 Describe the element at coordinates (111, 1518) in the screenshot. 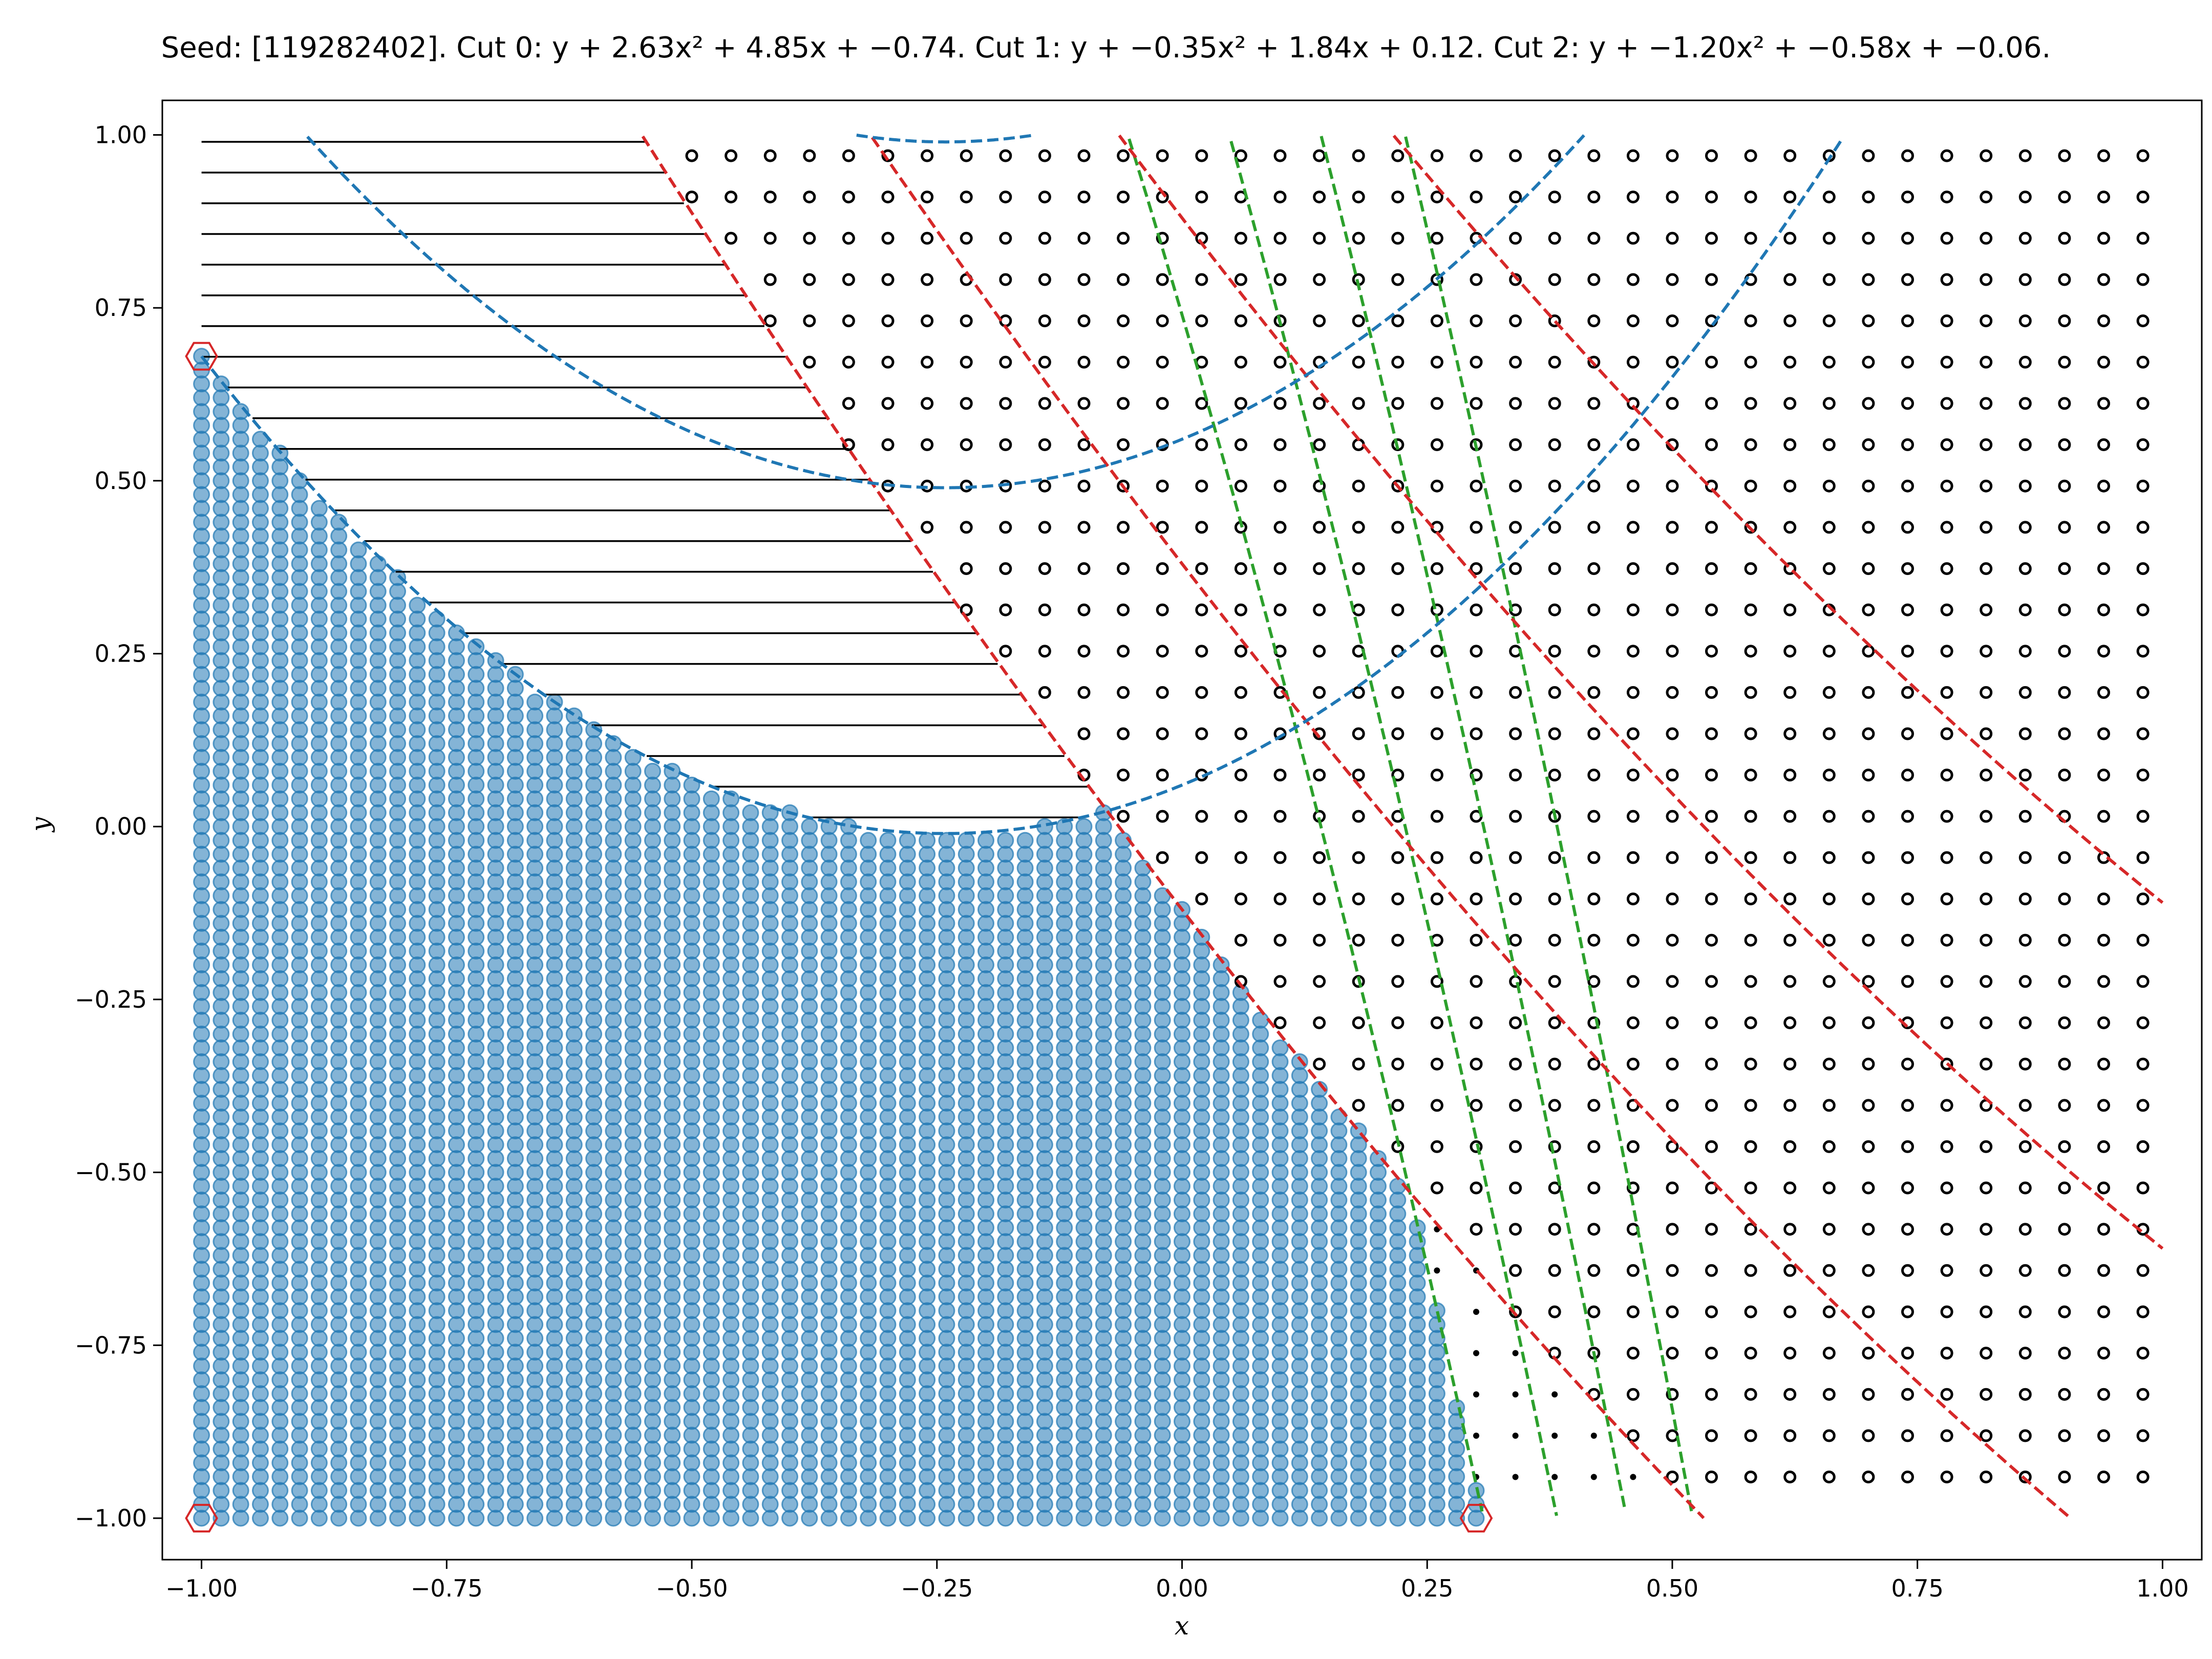

I see `y-tick-label: −1.00` at that location.